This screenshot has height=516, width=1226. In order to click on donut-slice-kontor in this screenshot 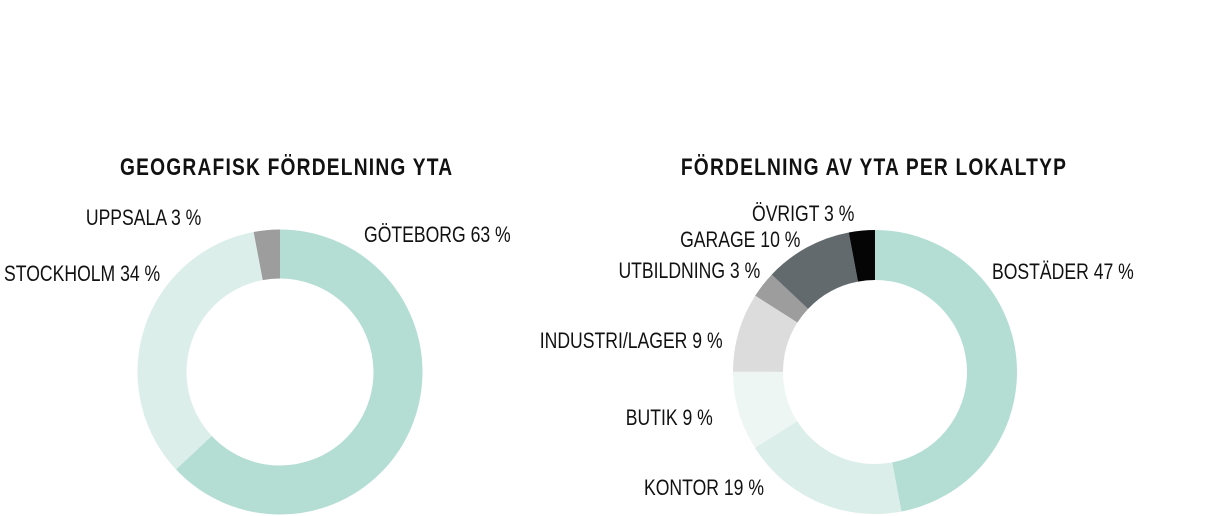, I will do `click(875, 372)`.